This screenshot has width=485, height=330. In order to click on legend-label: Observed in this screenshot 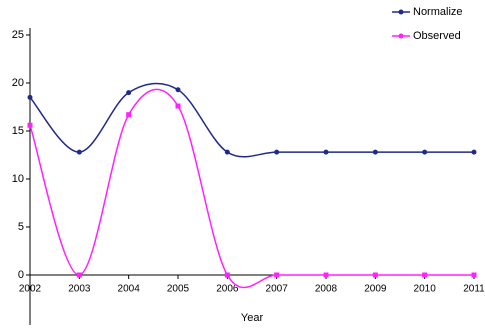, I will do `click(437, 36)`.